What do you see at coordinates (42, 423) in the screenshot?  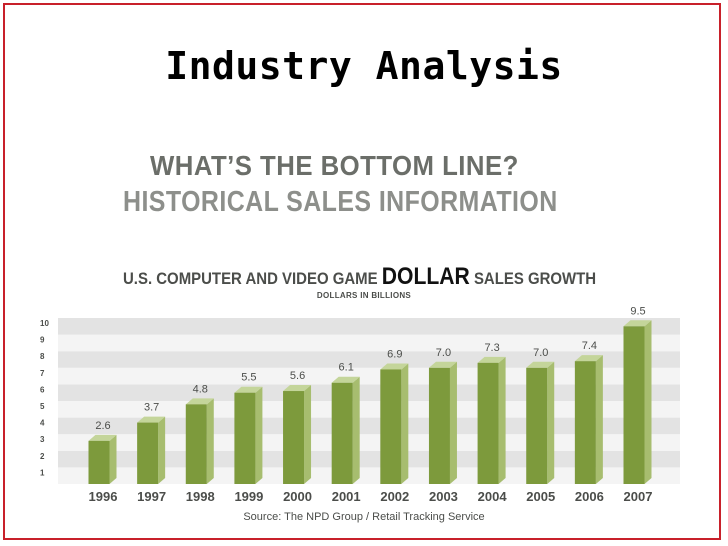 I see `y-tick-label: 4` at bounding box center [42, 423].